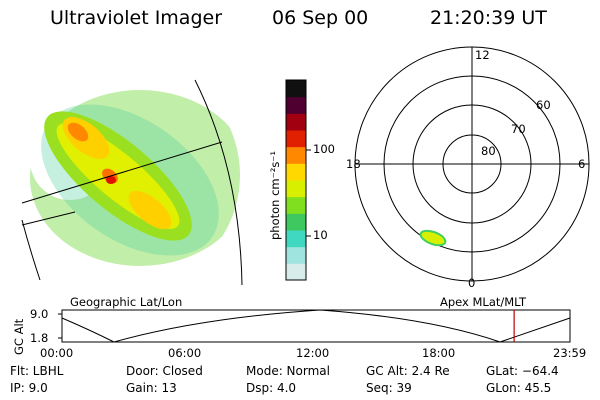 The height and width of the screenshot is (400, 600). What do you see at coordinates (482, 55) in the screenshot?
I see `polar-label-12: 12` at bounding box center [482, 55].